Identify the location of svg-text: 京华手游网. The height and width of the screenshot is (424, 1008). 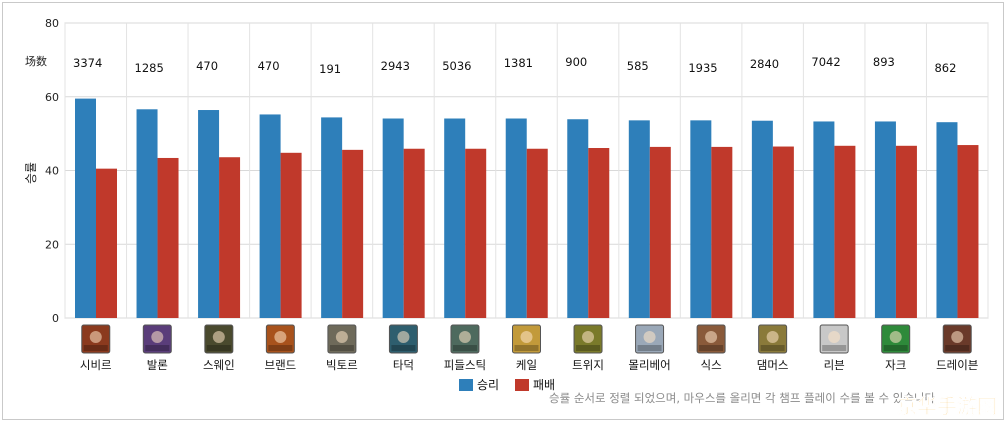
(947, 406).